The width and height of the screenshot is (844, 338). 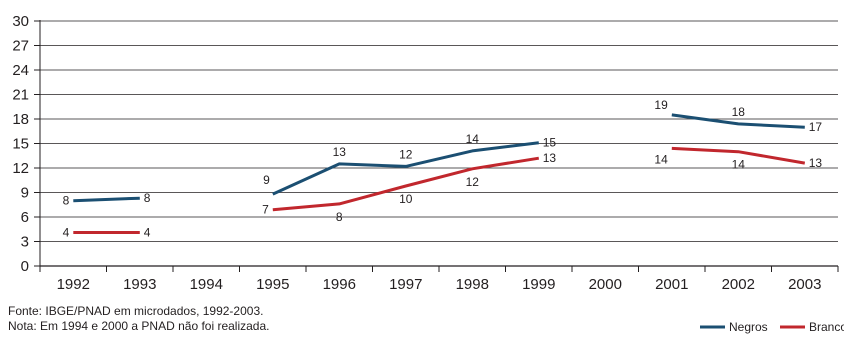 What do you see at coordinates (738, 284) in the screenshot?
I see `x-tick-label: 2002` at bounding box center [738, 284].